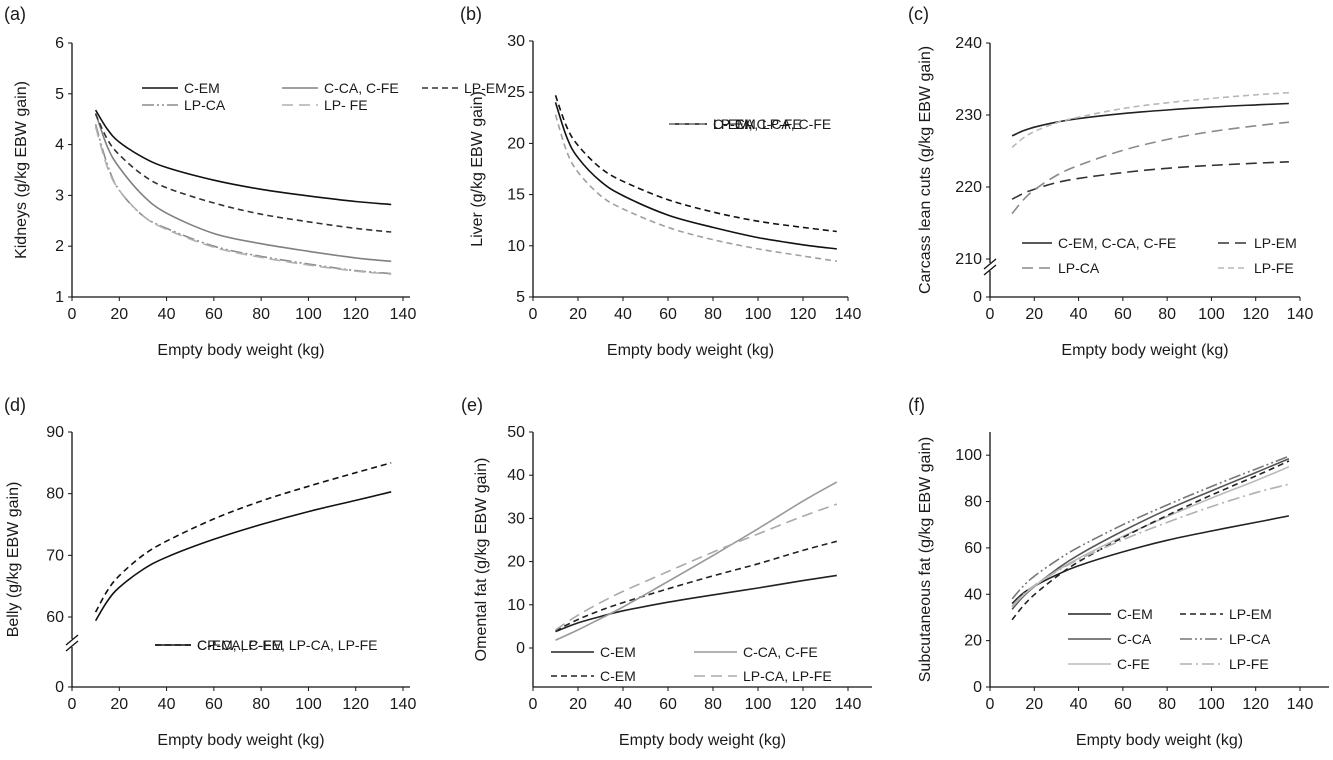  Describe the element at coordinates (695, 164) in the screenshot. I see `series-line-lp-em` at that location.